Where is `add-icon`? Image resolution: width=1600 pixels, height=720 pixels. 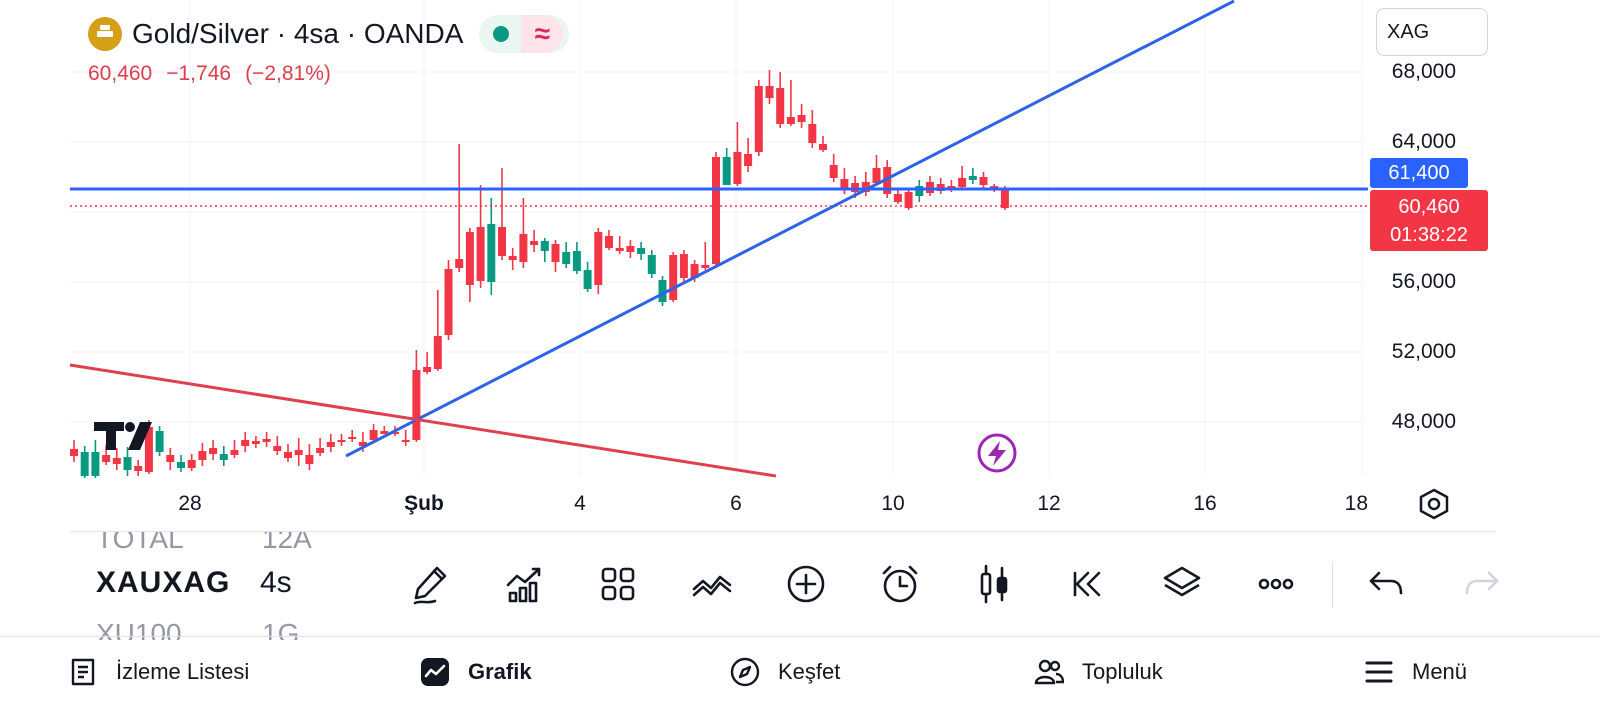 add-icon is located at coordinates (806, 584).